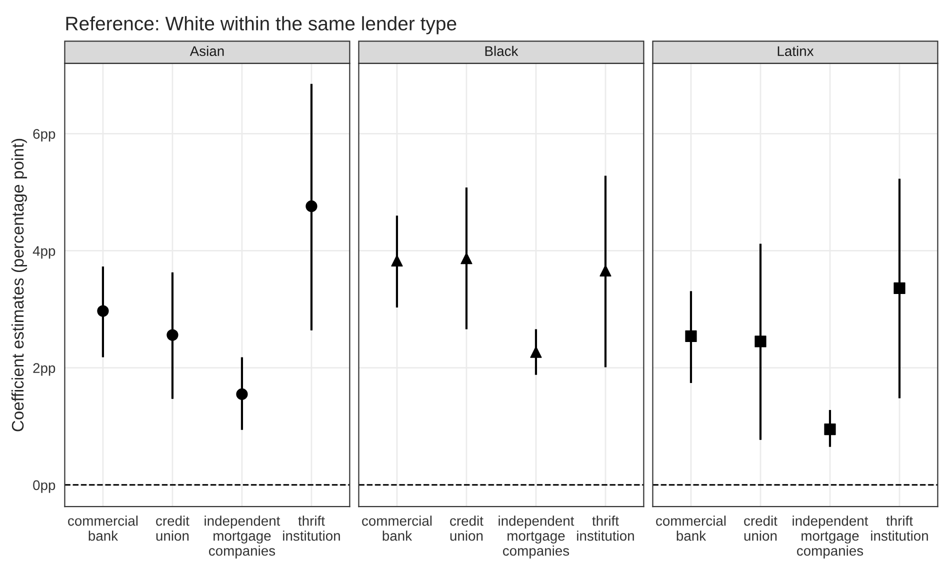 Image resolution: width=952 pixels, height=561 pixels. I want to click on chart-subtitle: Asian, so click(207, 51).